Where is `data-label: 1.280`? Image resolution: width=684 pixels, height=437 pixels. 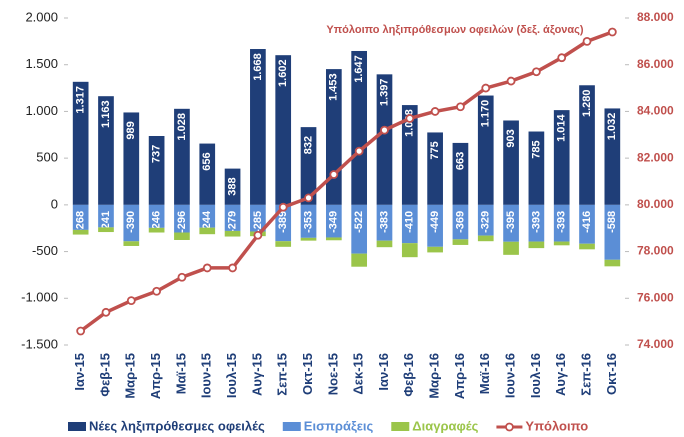
data-label: 1.280 is located at coordinates (587, 104).